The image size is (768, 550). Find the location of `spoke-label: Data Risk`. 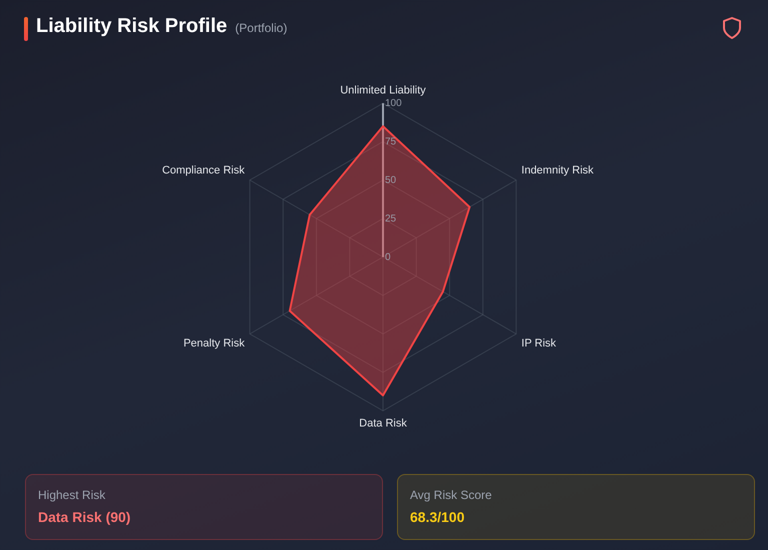

spoke-label: Data Risk is located at coordinates (383, 423).